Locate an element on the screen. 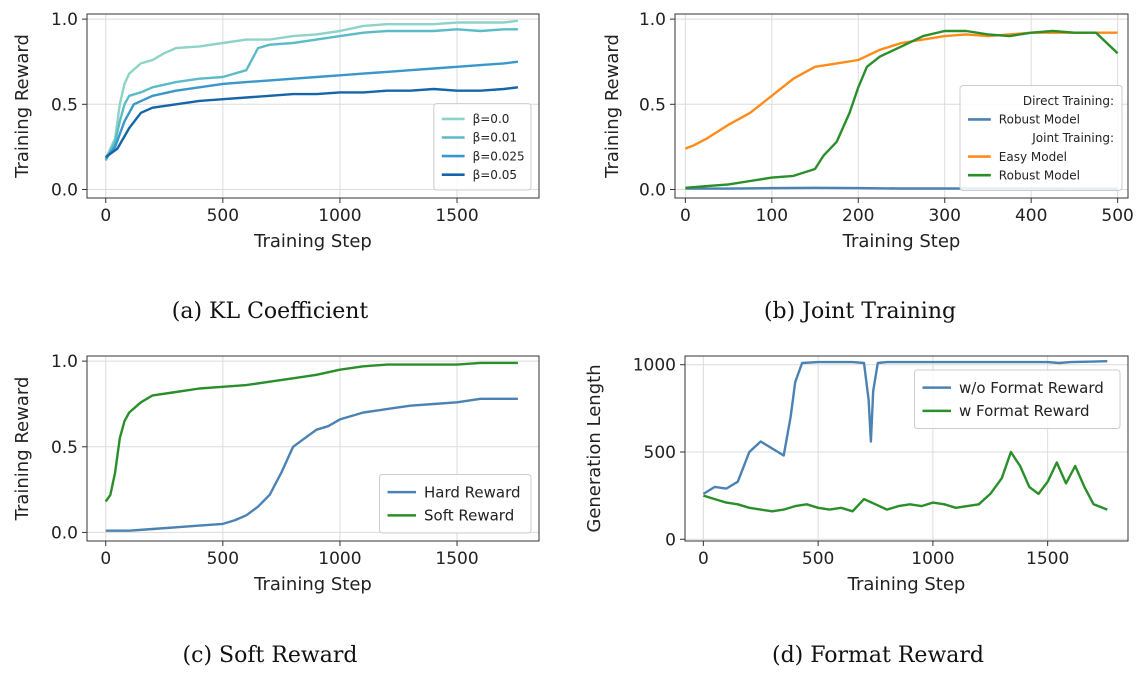  legend-label: β=0.025 is located at coordinates (499, 156).